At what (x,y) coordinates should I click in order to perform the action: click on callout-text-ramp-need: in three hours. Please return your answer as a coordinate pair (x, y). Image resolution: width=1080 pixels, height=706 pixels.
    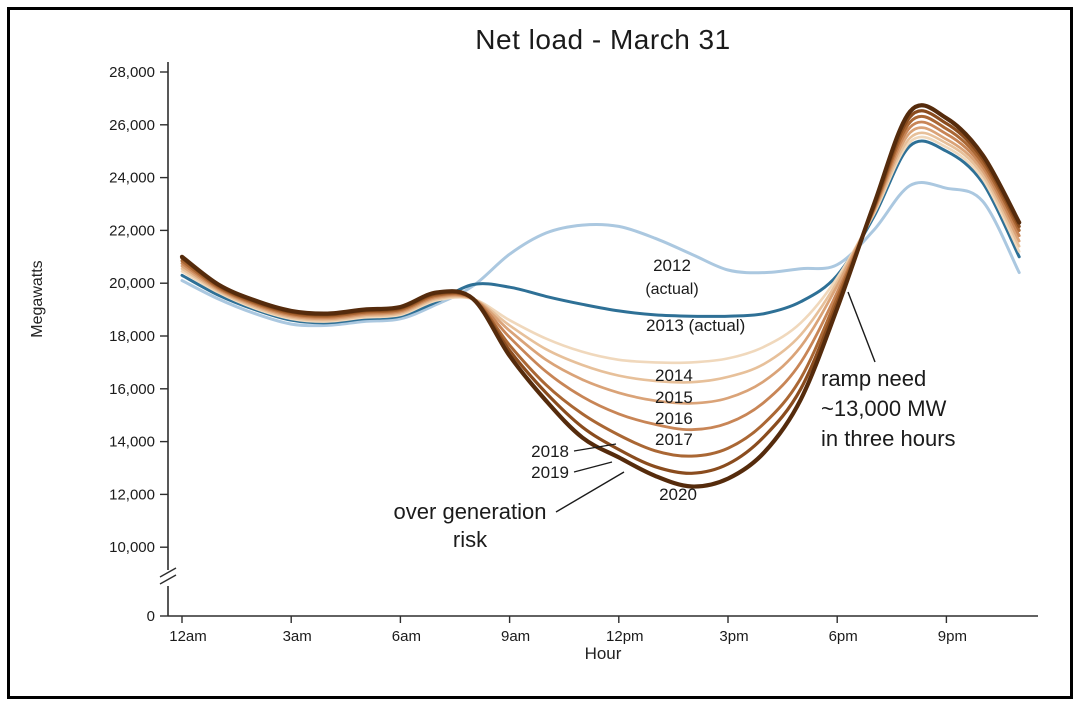
    Looking at the image, I should click on (888, 438).